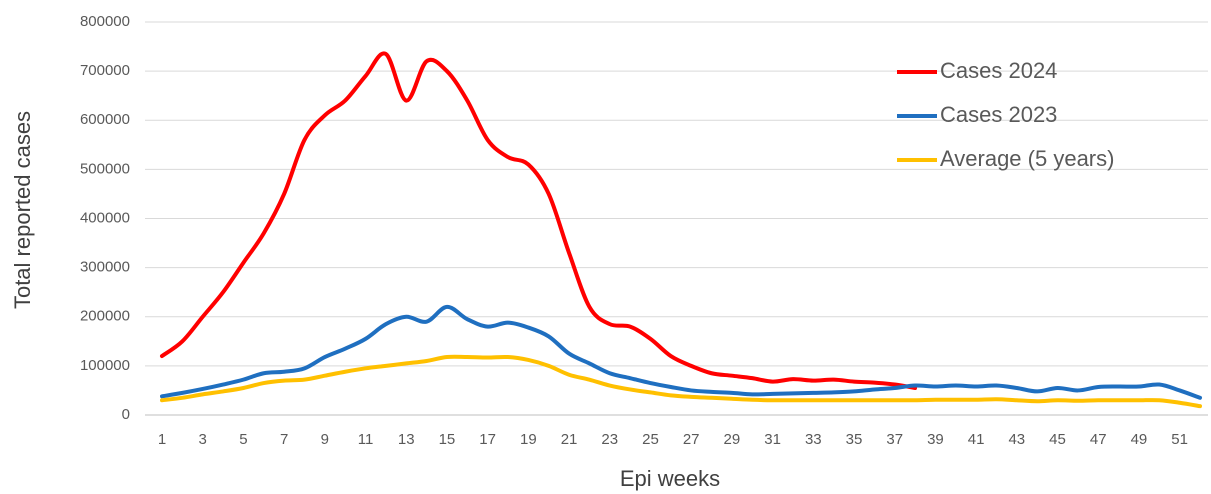 The image size is (1211, 494). Describe the element at coordinates (162, 439) in the screenshot. I see `x-tick-label: 1` at that location.